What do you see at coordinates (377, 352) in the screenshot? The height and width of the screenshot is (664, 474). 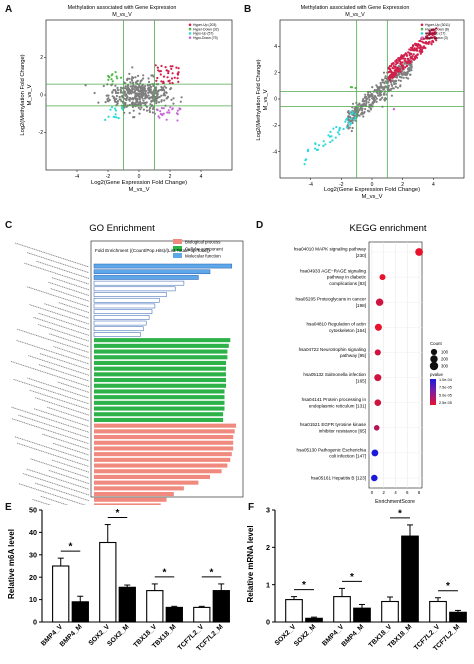 I see `kegg-dot` at bounding box center [377, 352].